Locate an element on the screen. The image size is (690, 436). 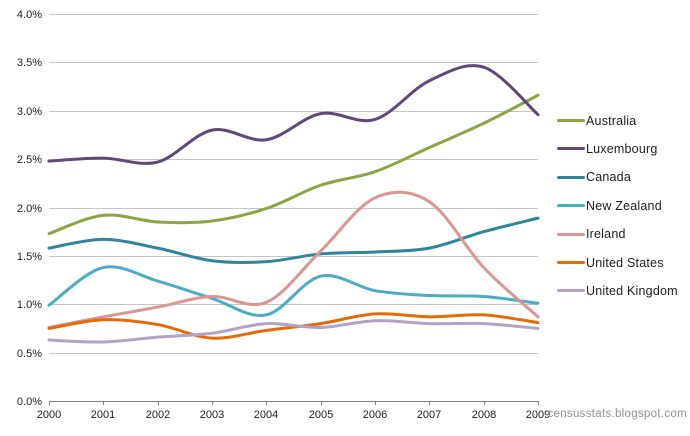
x-axis-tick-label: 2001 is located at coordinates (103, 415).